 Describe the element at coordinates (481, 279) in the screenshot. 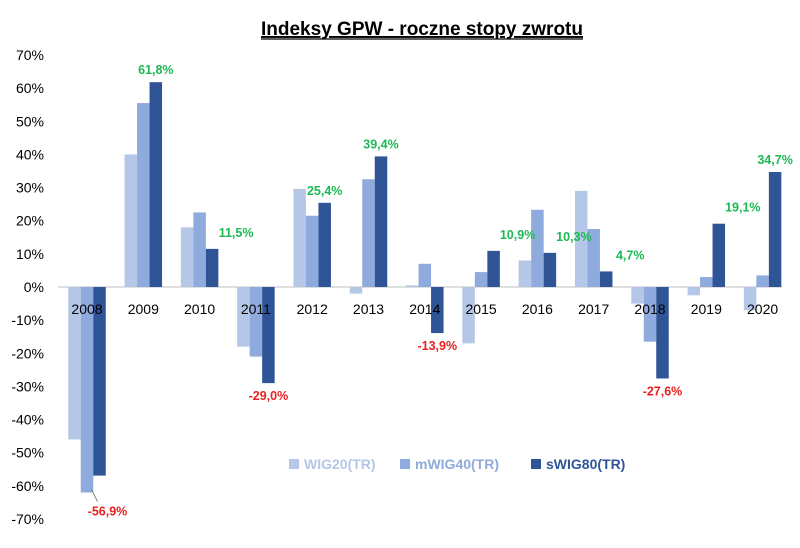

I see `bar-mwig40-tr--2015` at that location.